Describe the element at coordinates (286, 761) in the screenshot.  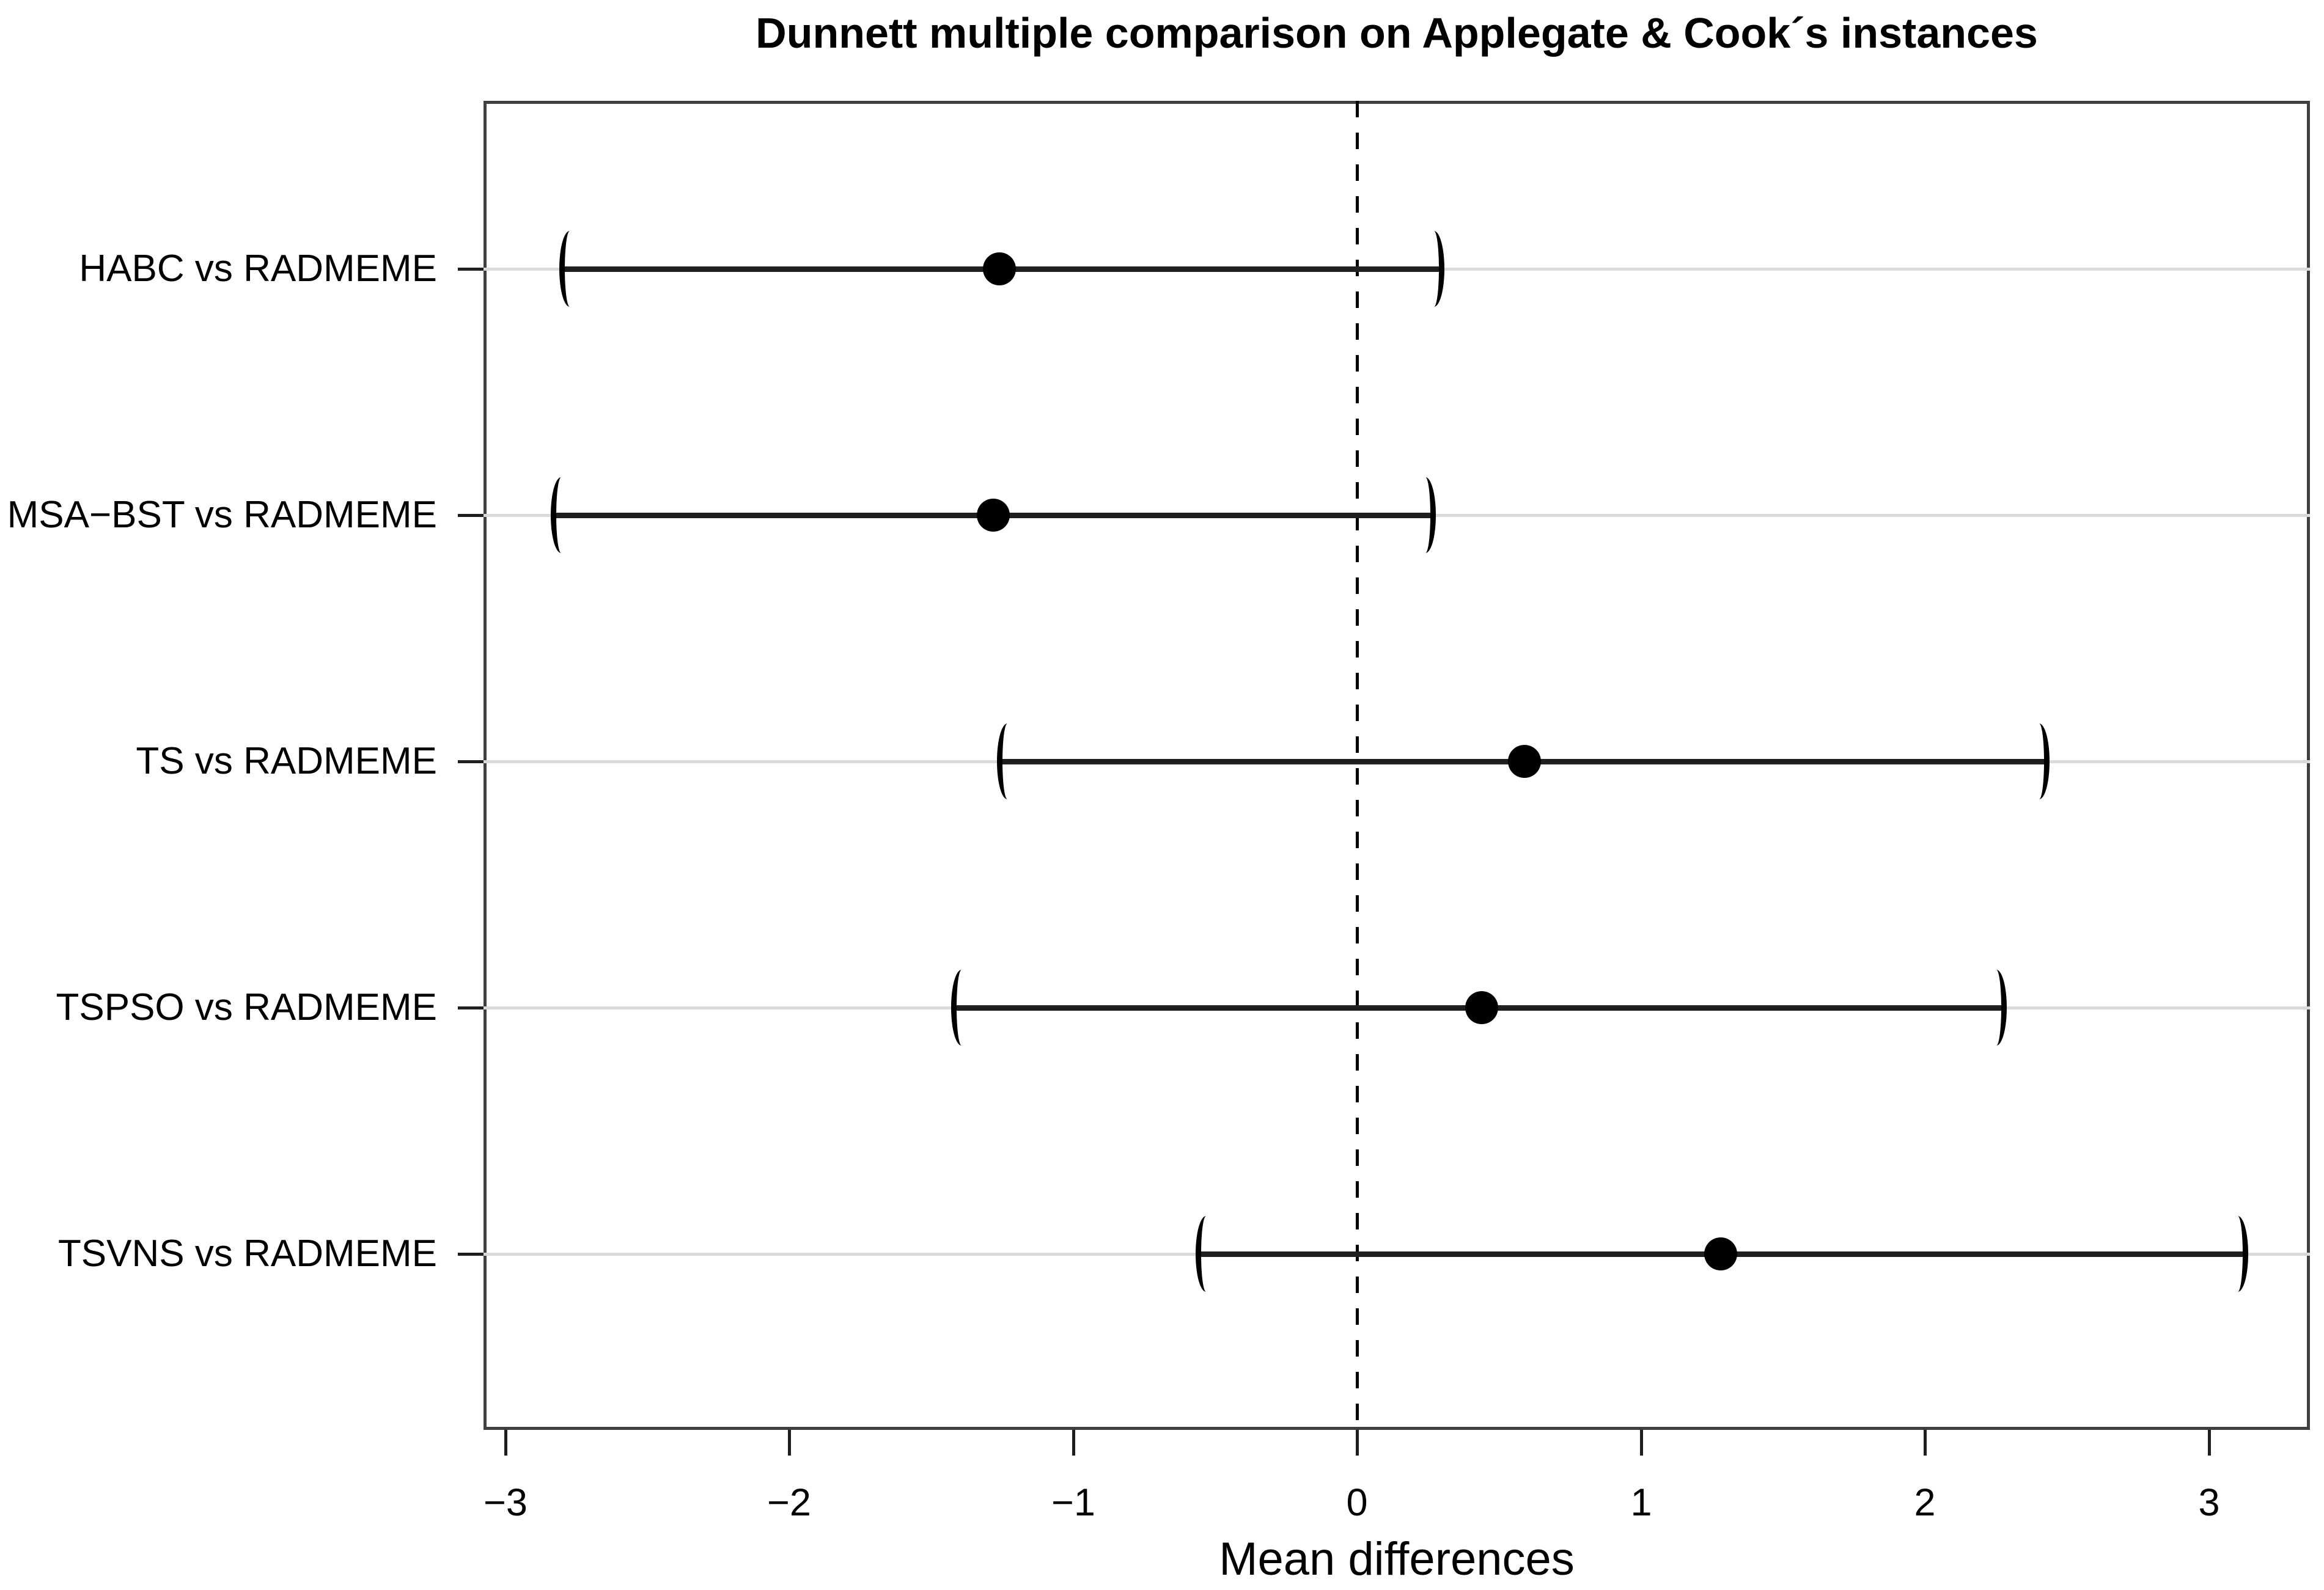
I see `y-axis-label: TS vs RADMEME` at that location.